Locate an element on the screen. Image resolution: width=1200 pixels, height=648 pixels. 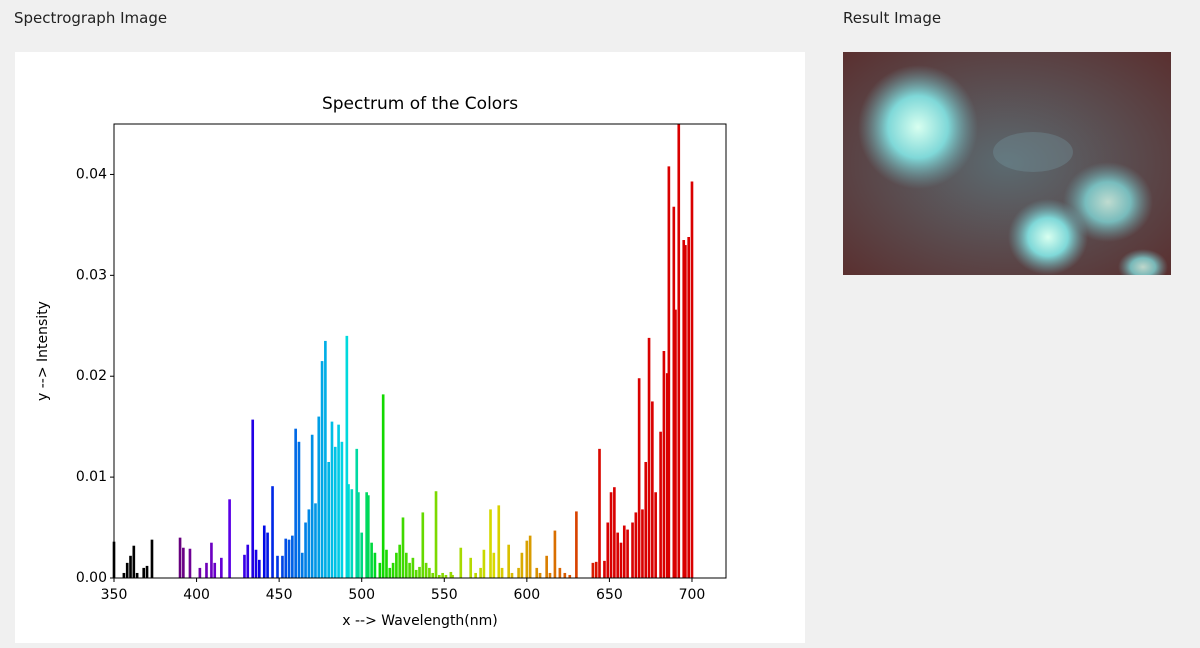
x-tick-label: 400 is located at coordinates (196, 595).